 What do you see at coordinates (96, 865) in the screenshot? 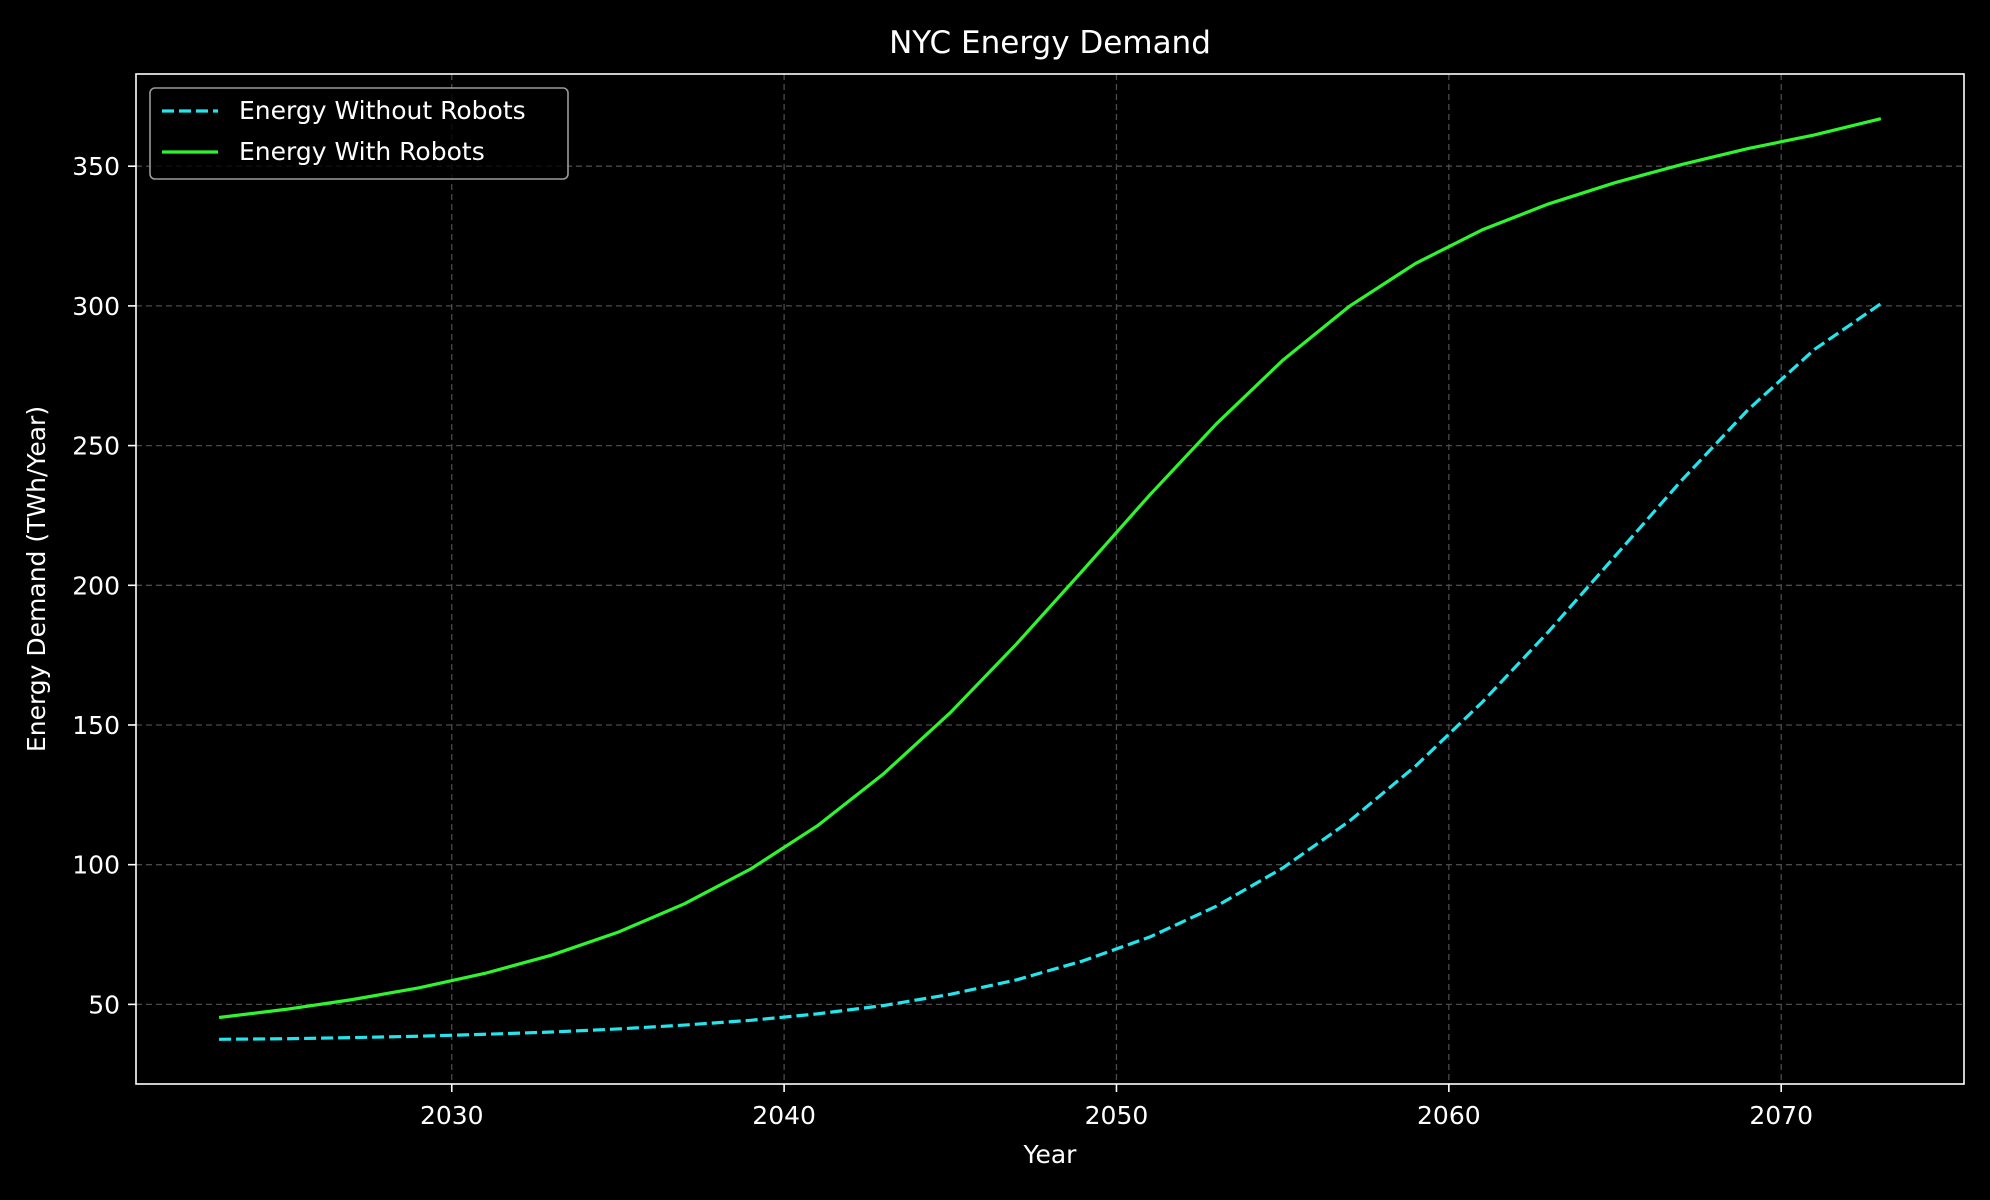
I see `y-tick-label: 100` at bounding box center [96, 865].